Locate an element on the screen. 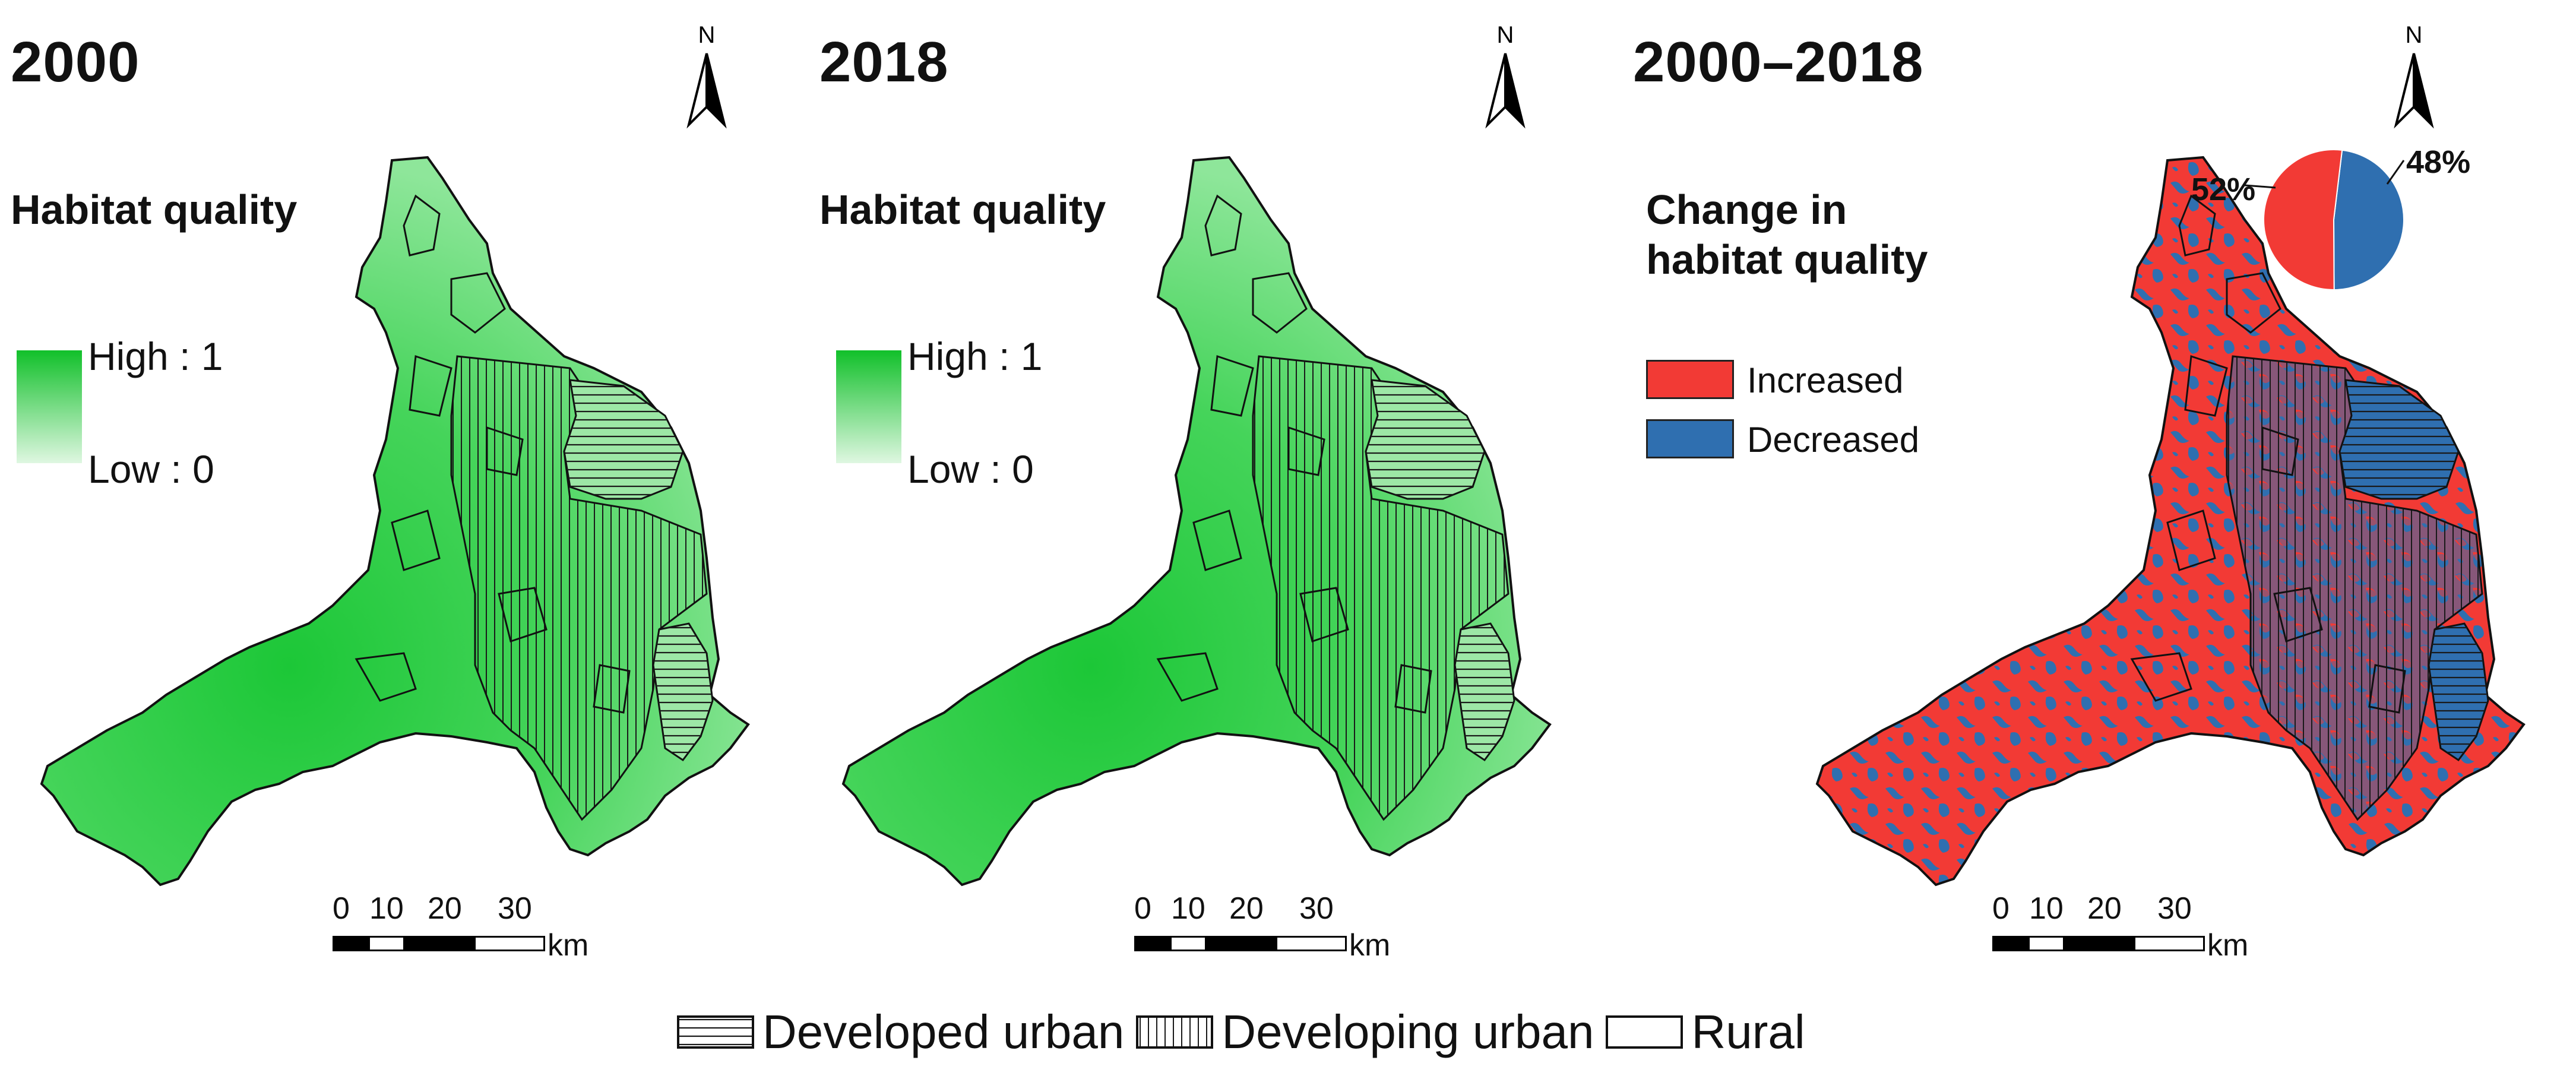 The image size is (2576, 1076). vertical-hatch-icon is located at coordinates (1175, 1032).